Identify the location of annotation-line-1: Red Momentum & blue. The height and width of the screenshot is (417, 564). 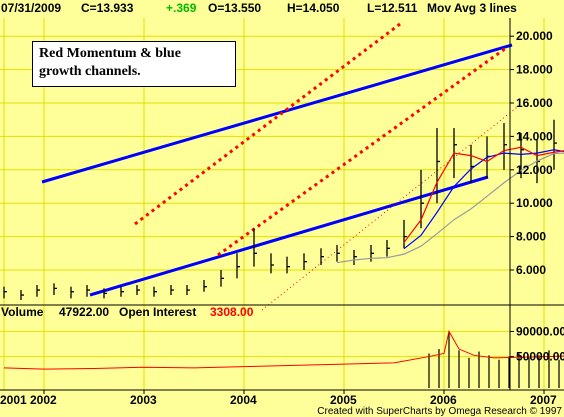
(110, 53).